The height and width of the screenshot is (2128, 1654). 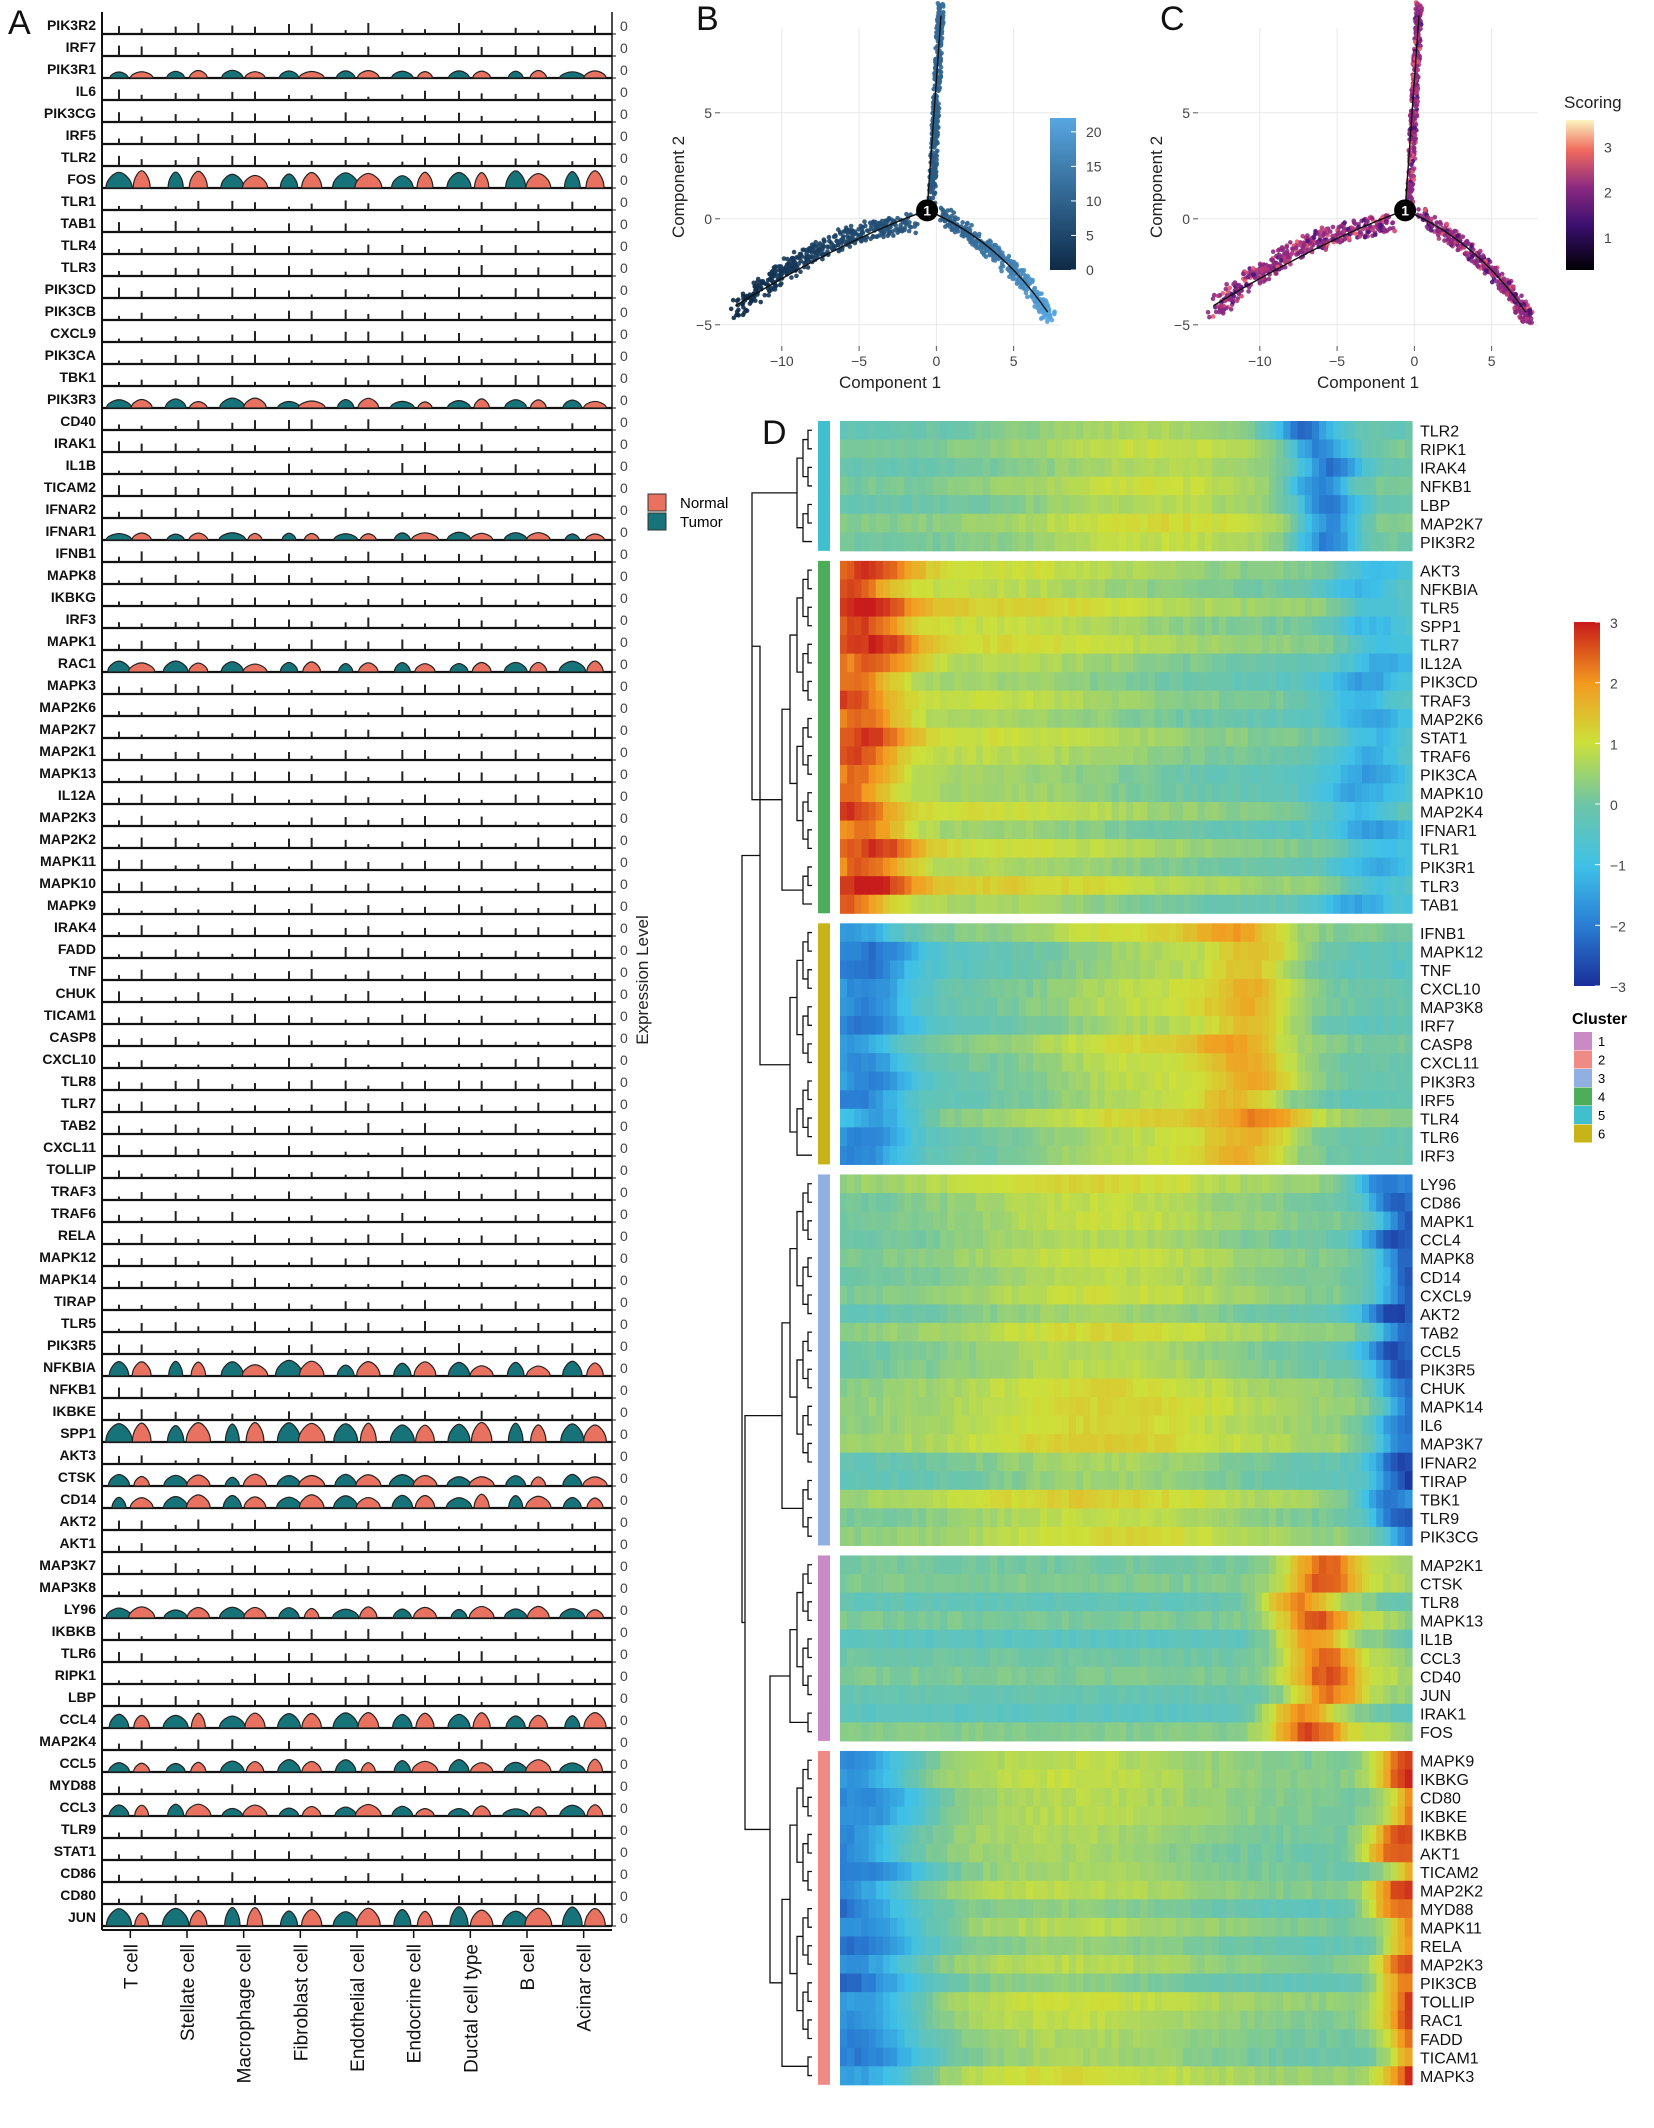 What do you see at coordinates (1443, 469) in the screenshot?
I see `heatmap-gene-label: IRAK4` at bounding box center [1443, 469].